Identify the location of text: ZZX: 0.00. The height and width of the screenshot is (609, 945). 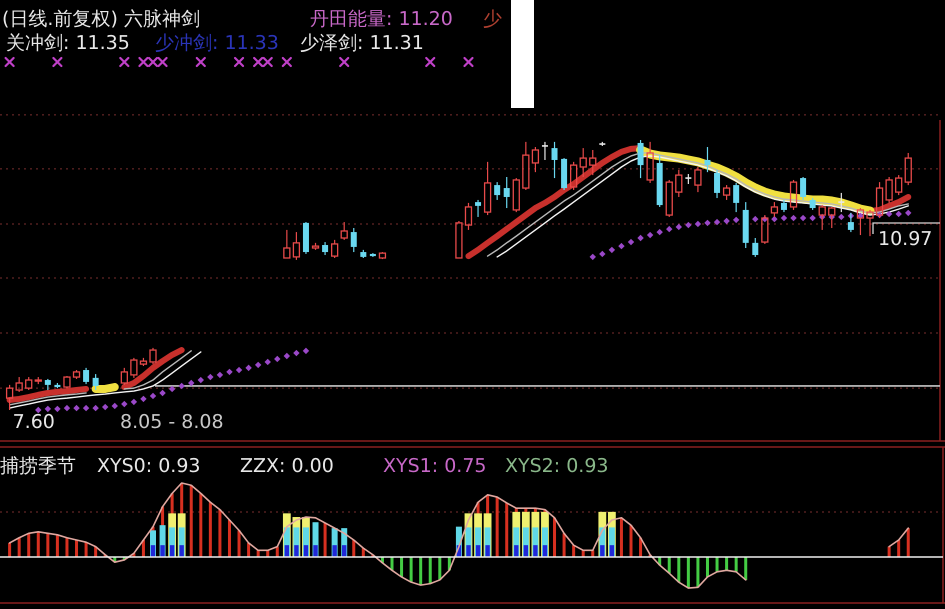
(287, 466).